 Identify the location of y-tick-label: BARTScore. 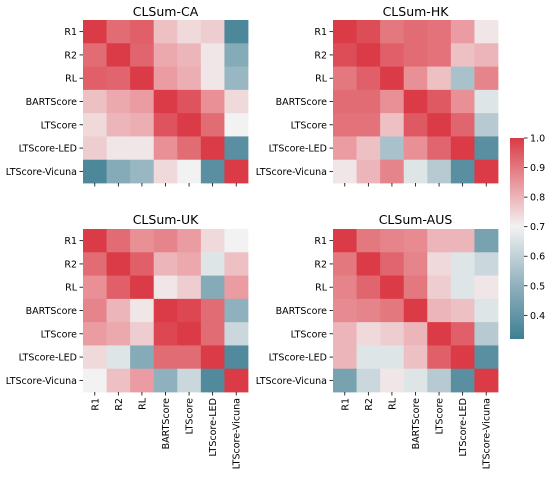
(51, 102).